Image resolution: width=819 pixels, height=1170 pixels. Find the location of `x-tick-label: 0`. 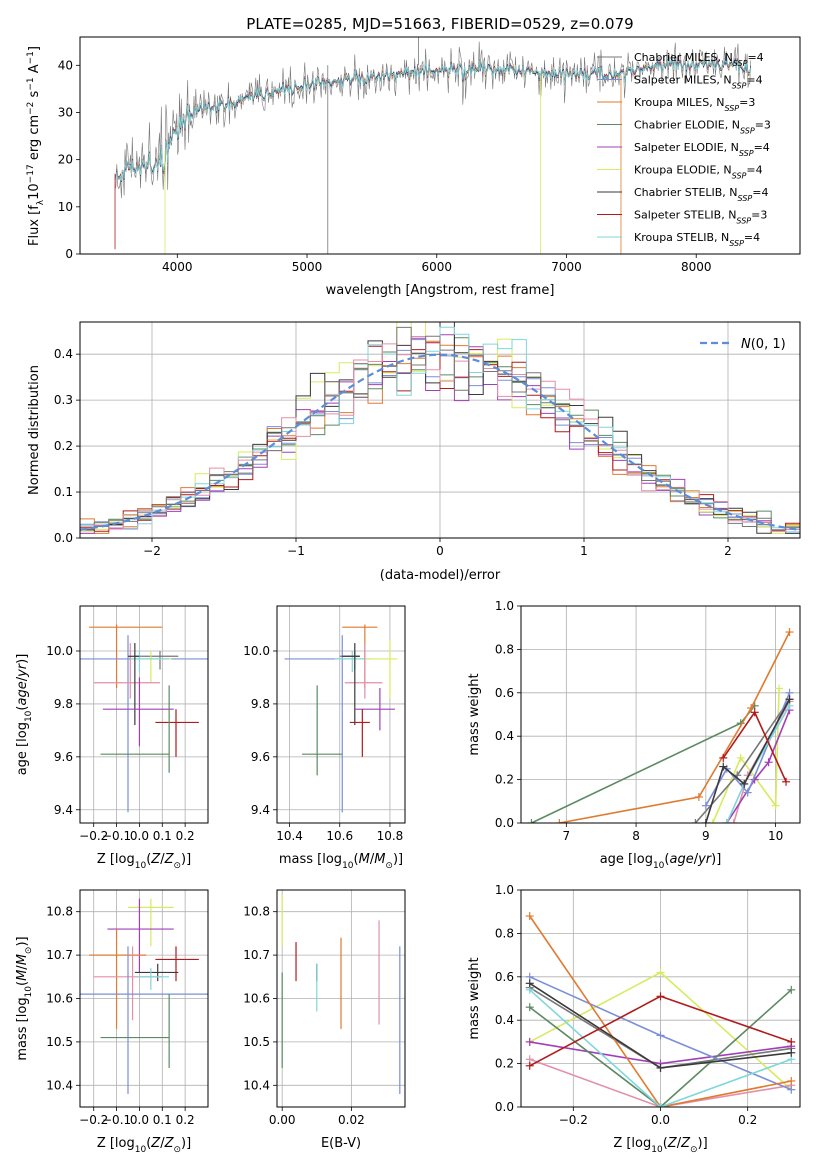

x-tick-label: 0 is located at coordinates (440, 551).